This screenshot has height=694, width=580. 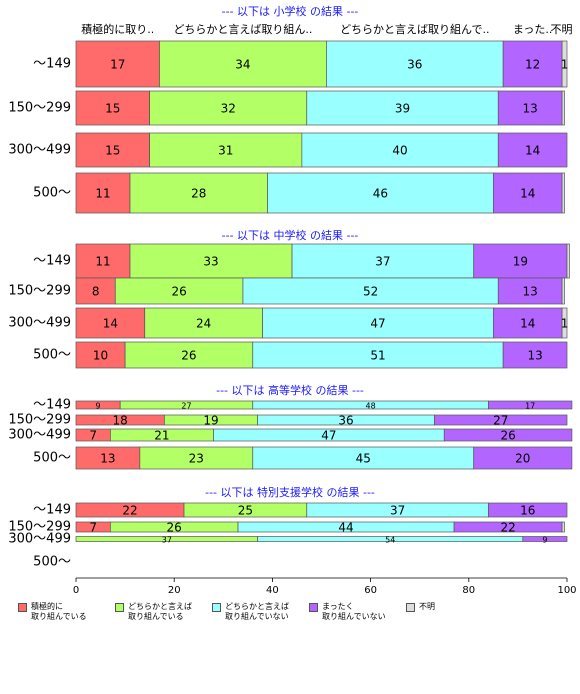 I want to click on data-label: 47, so click(x=377, y=324).